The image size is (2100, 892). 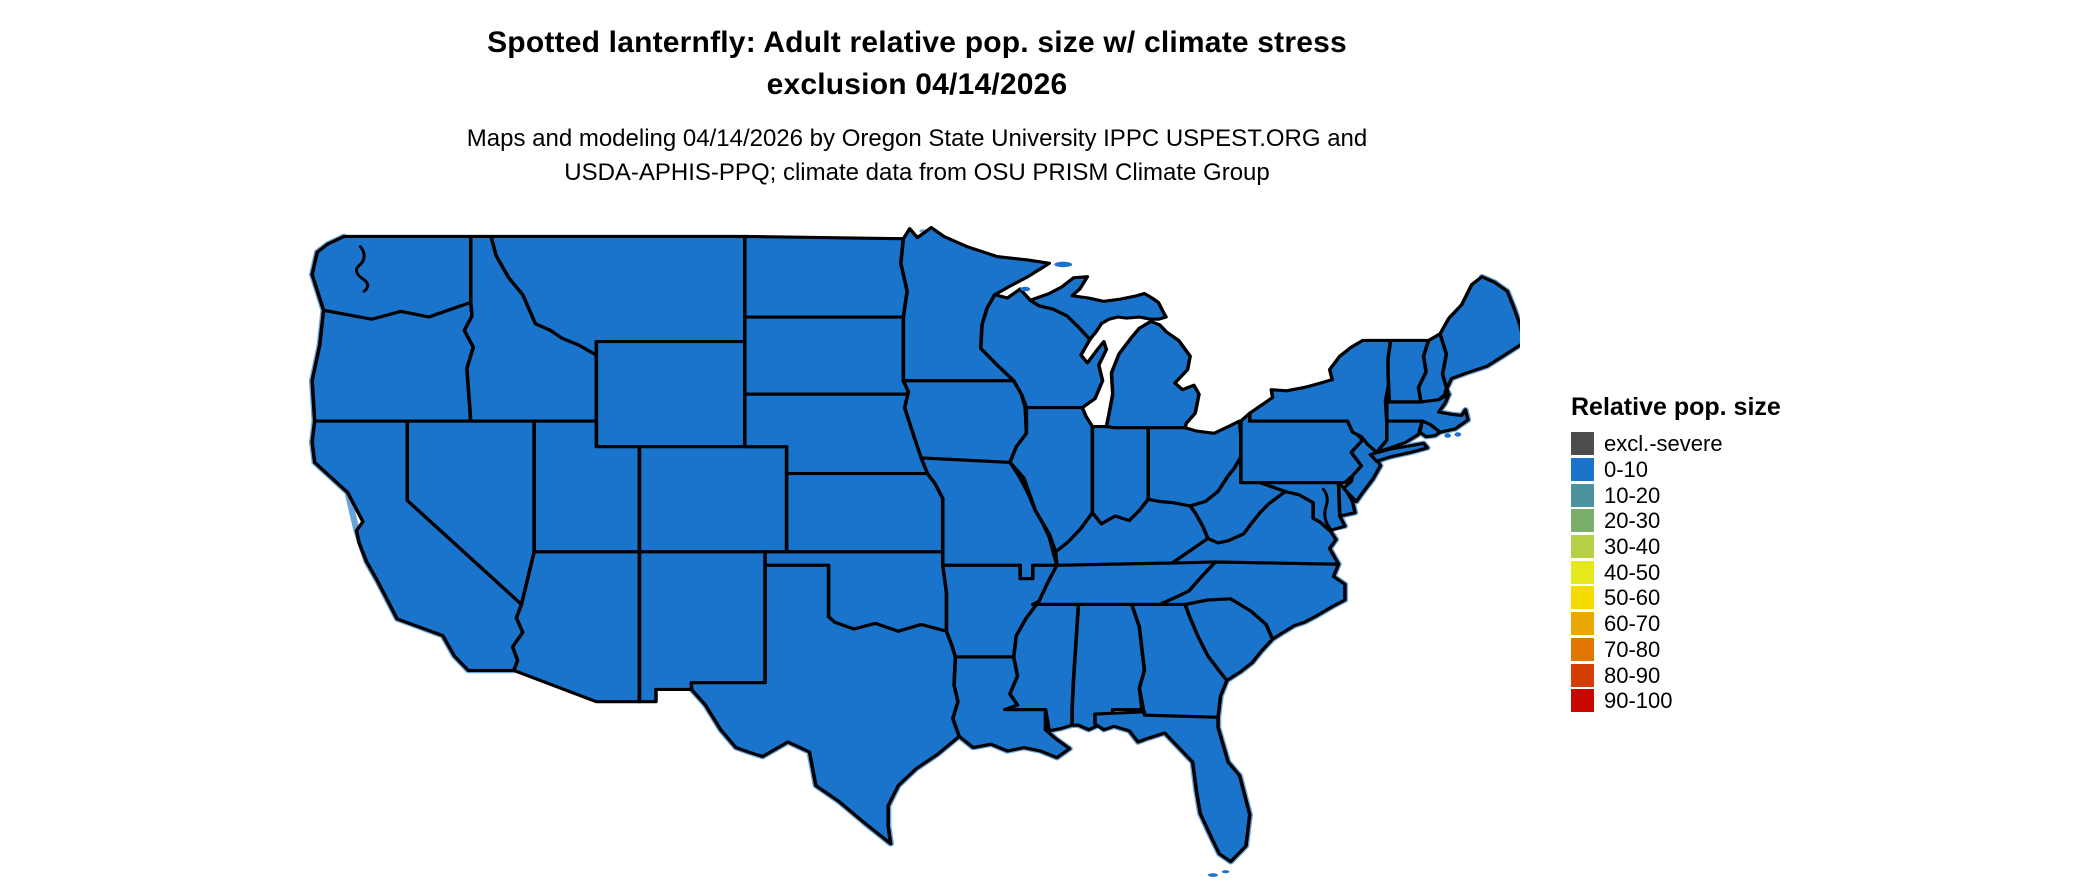 What do you see at coordinates (1479, 334) in the screenshot?
I see `state-me` at bounding box center [1479, 334].